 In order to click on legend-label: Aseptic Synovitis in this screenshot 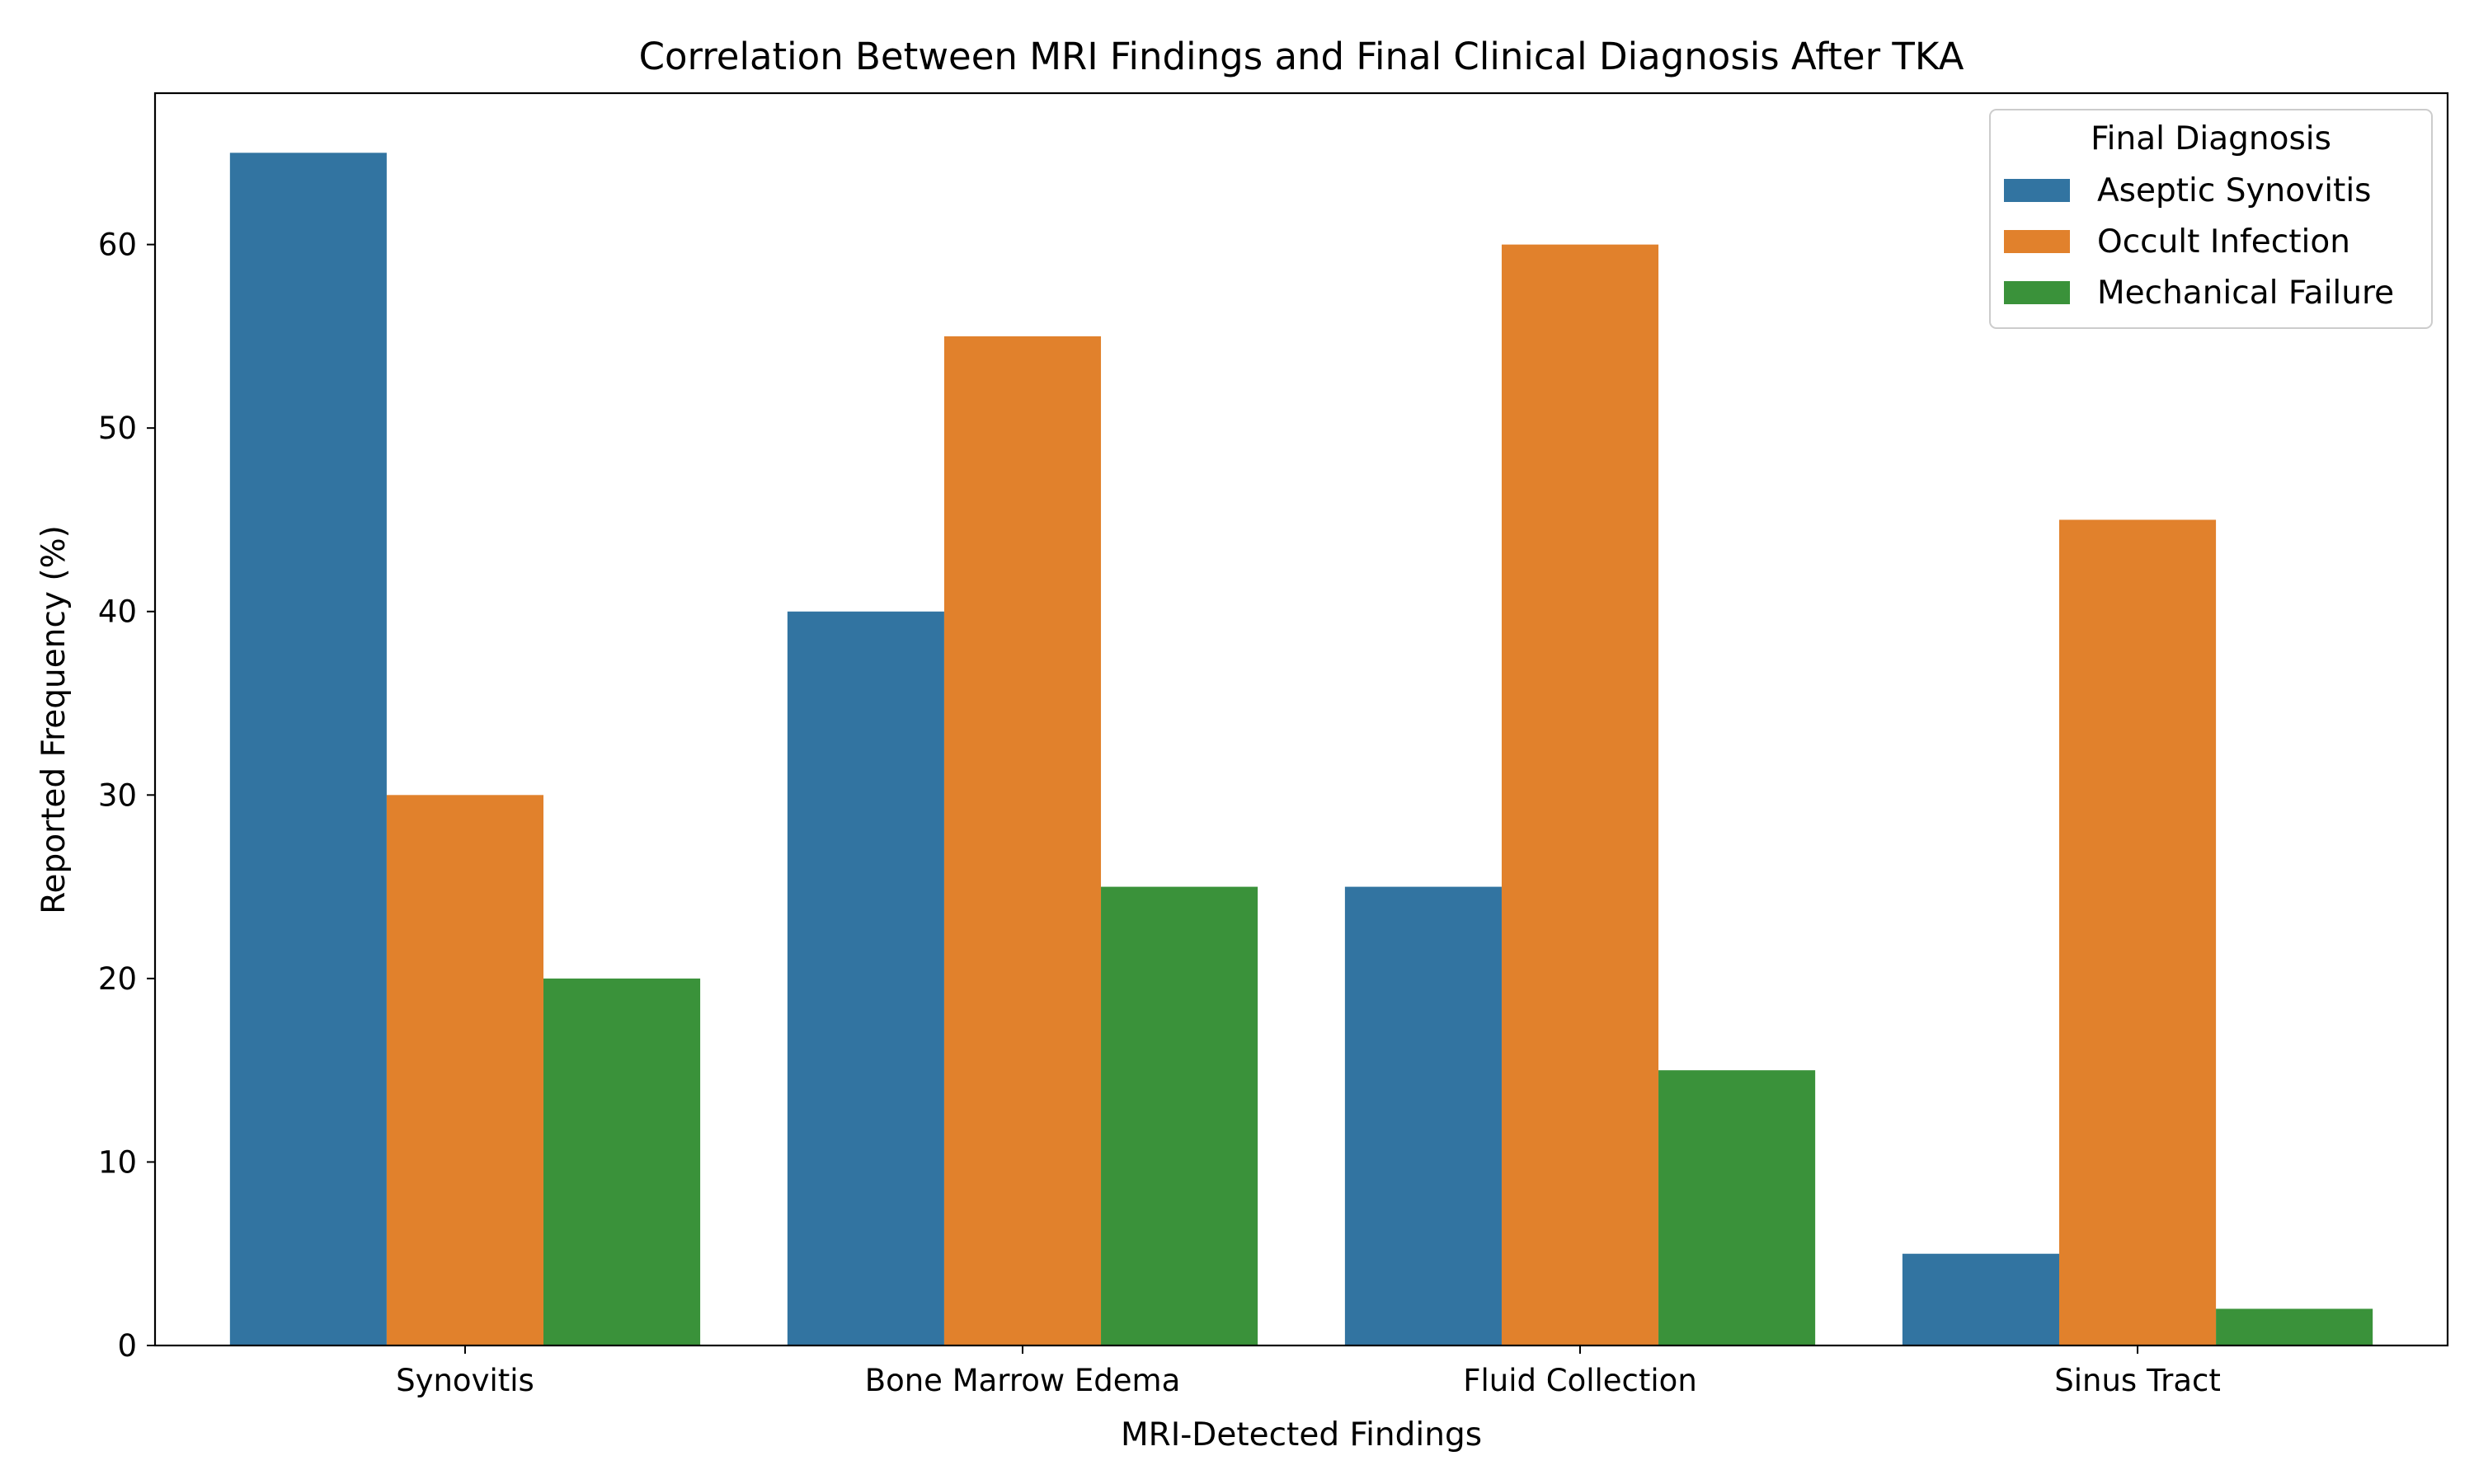, I will do `click(2234, 190)`.